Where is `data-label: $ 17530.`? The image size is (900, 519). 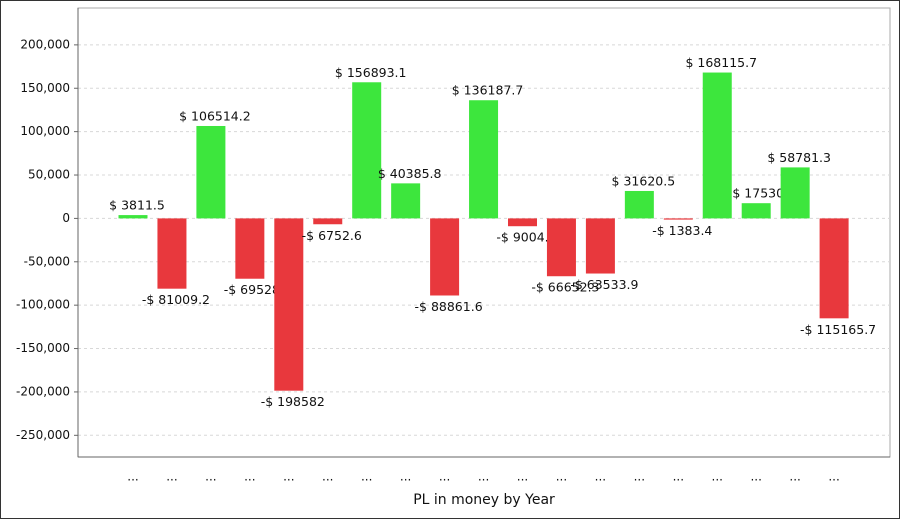 data-label: $ 17530. is located at coordinates (760, 193).